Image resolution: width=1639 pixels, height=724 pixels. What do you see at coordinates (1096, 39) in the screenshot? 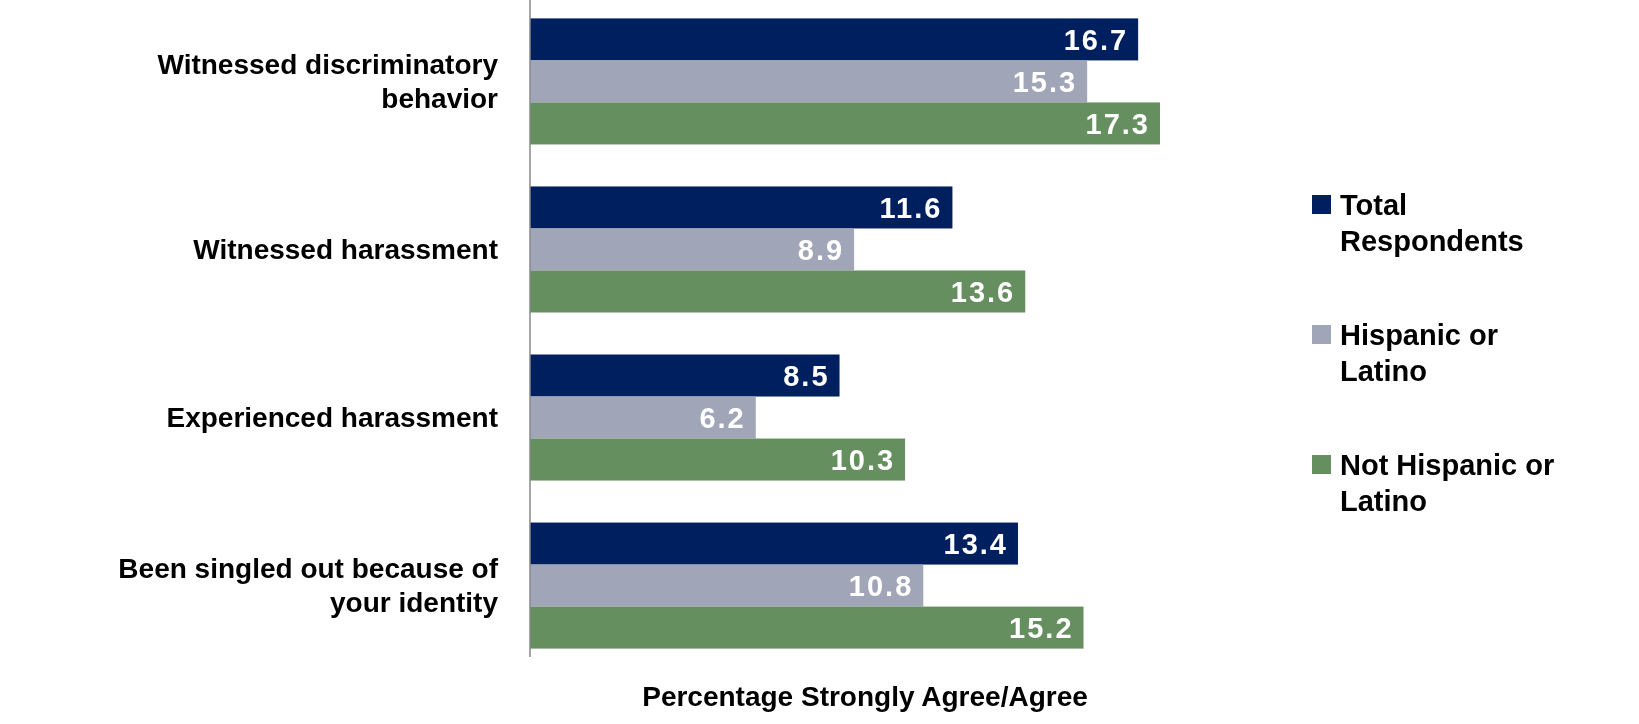
I see `data-label: 16.7` at bounding box center [1096, 39].